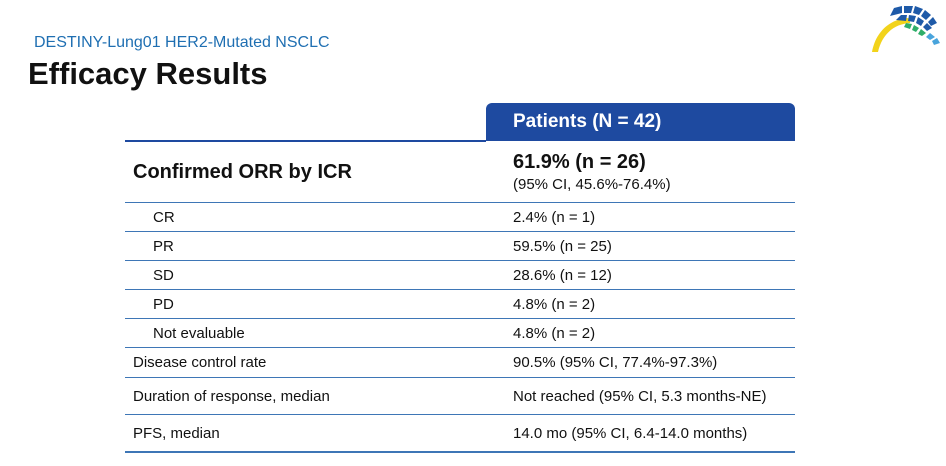 The image size is (946, 466). Describe the element at coordinates (305, 333) in the screenshot. I see `row-label: Not evaluable` at that location.